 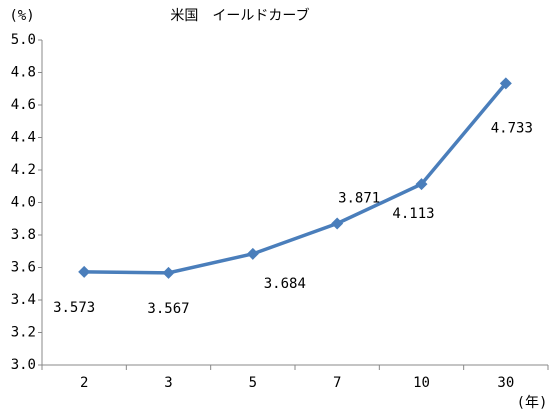 I want to click on data-label: 3.871, so click(x=359, y=198).